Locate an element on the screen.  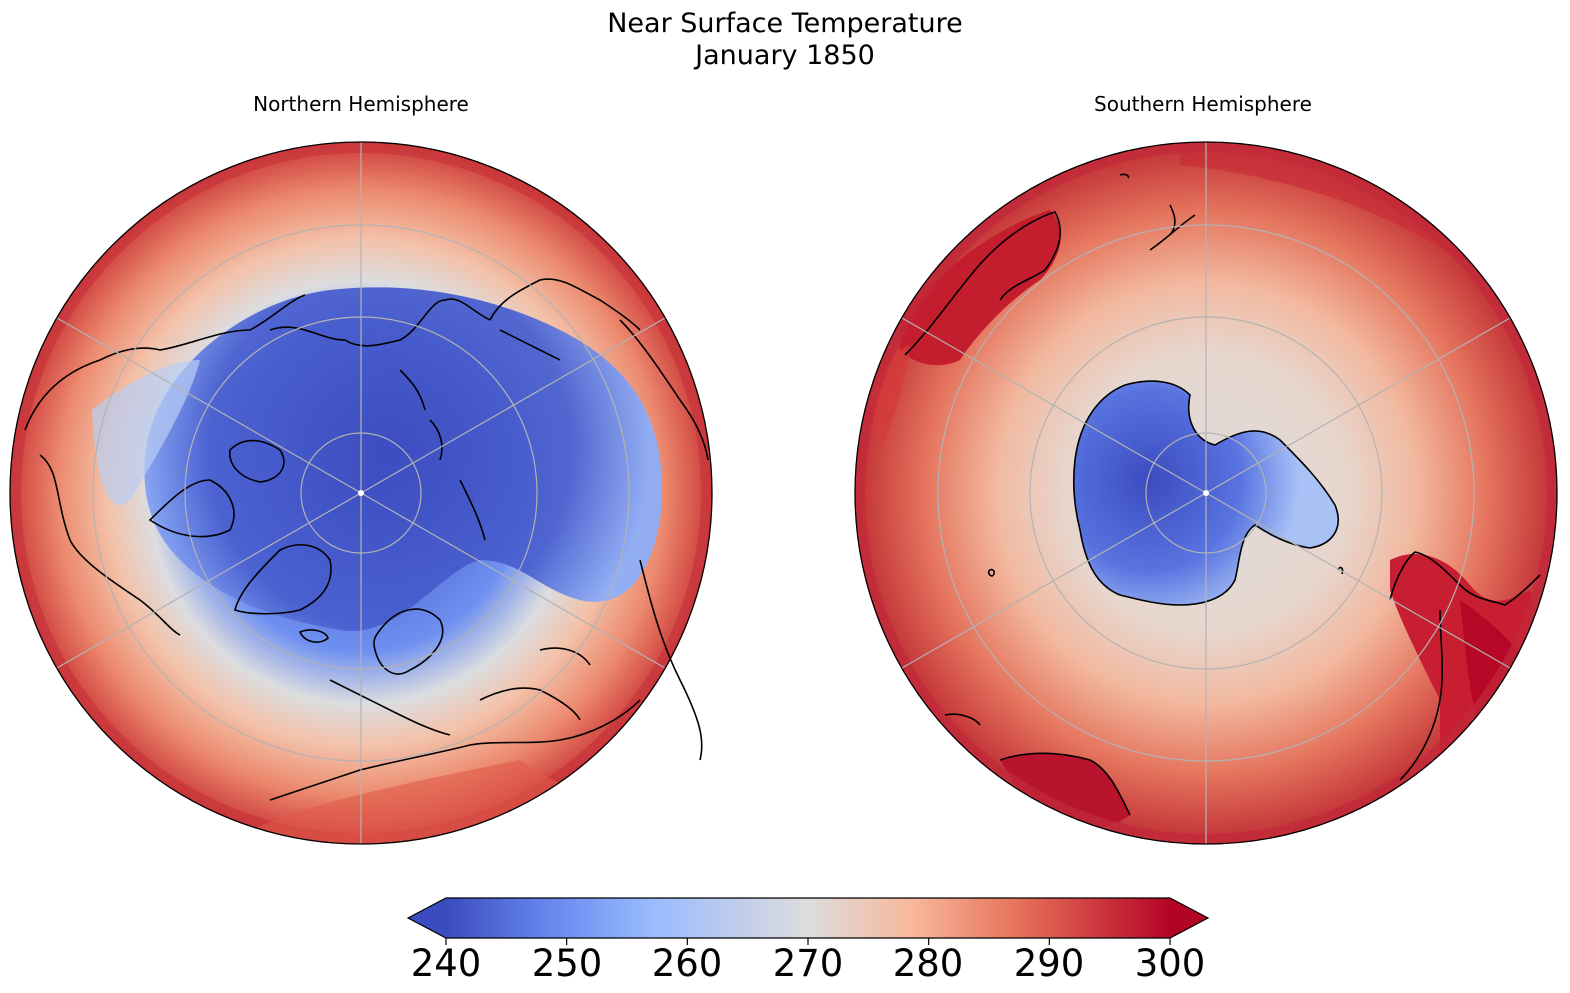
figure-title-line1: Near Surface Temperature is located at coordinates (785, 23).